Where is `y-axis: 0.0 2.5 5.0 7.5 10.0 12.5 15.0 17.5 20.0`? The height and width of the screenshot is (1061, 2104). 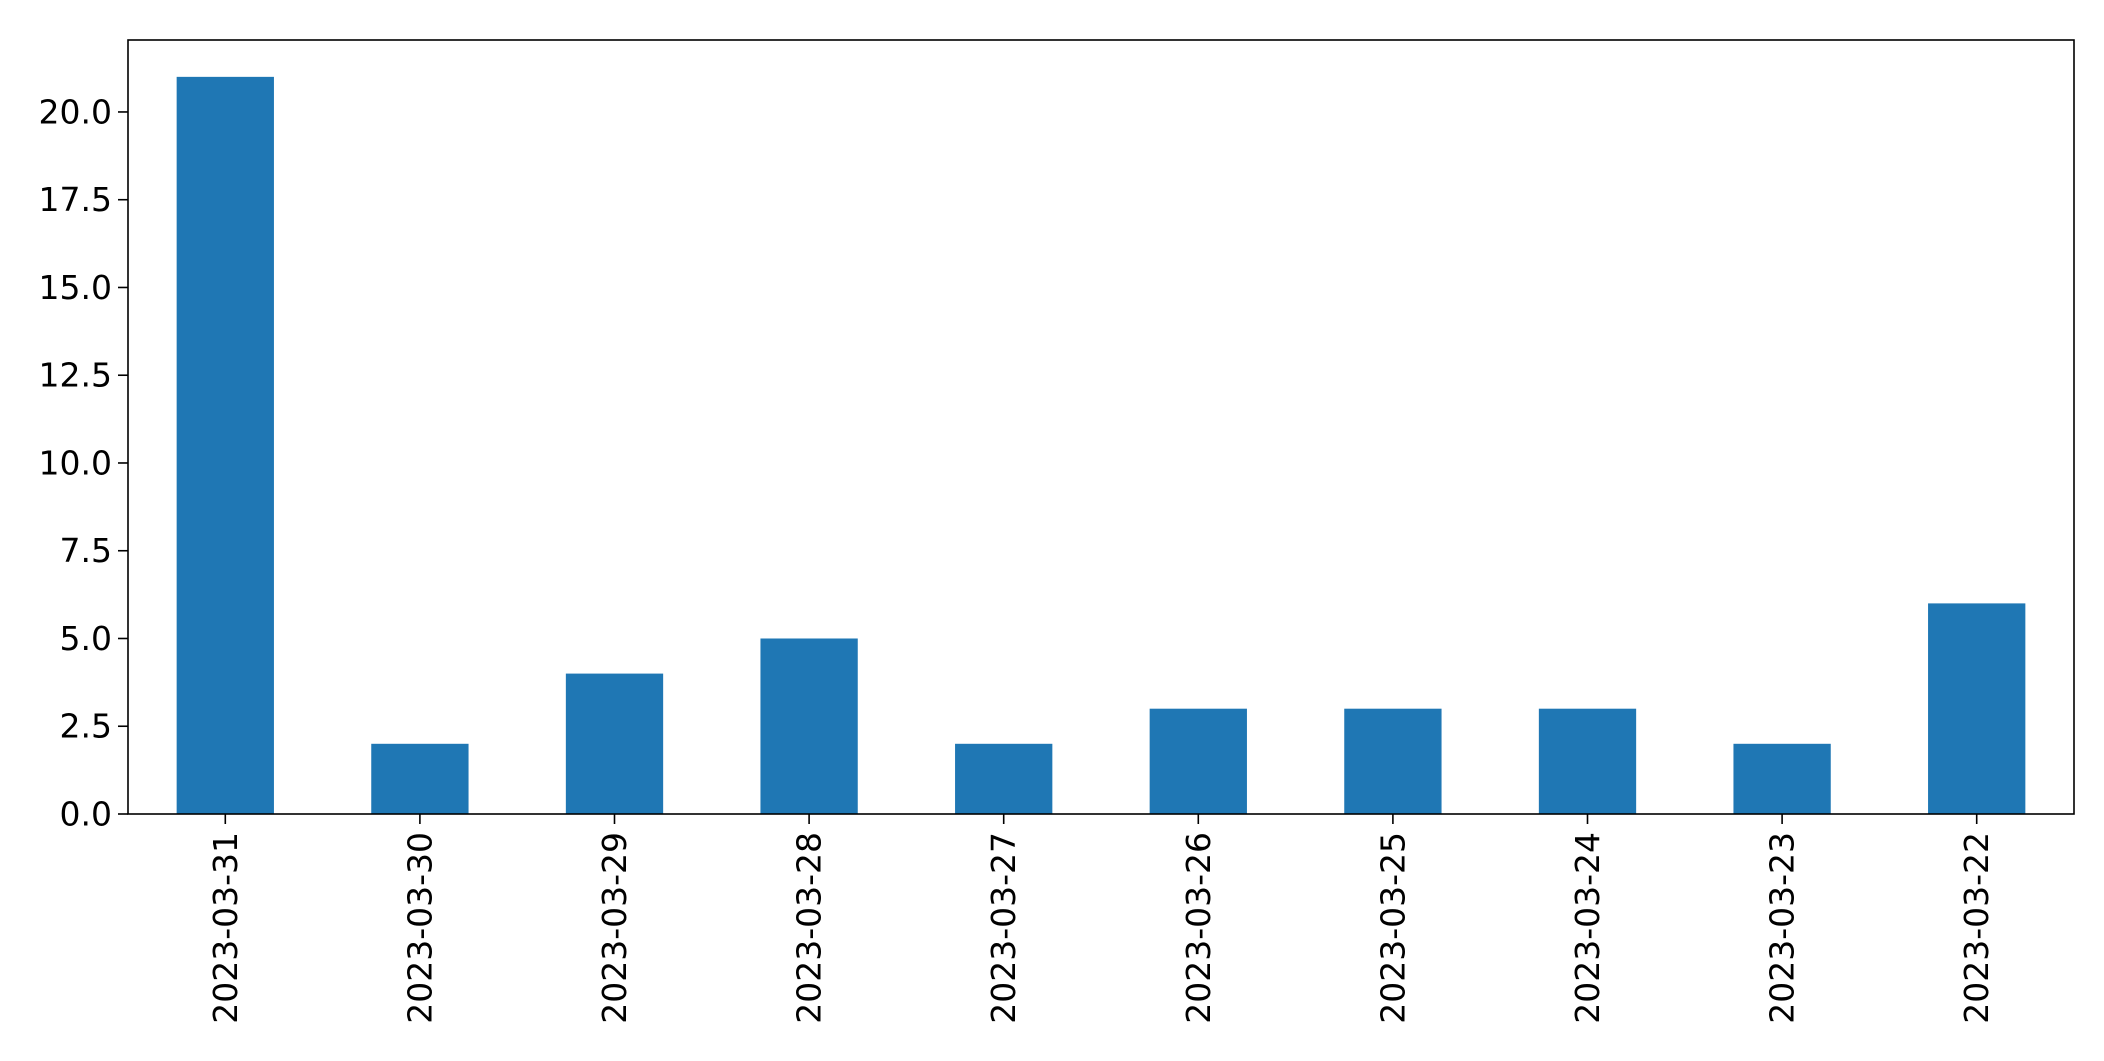 y-axis: 0.0 2.5 5.0 7.5 10.0 12.5 15.0 17.5 20.0 is located at coordinates (83, 463).